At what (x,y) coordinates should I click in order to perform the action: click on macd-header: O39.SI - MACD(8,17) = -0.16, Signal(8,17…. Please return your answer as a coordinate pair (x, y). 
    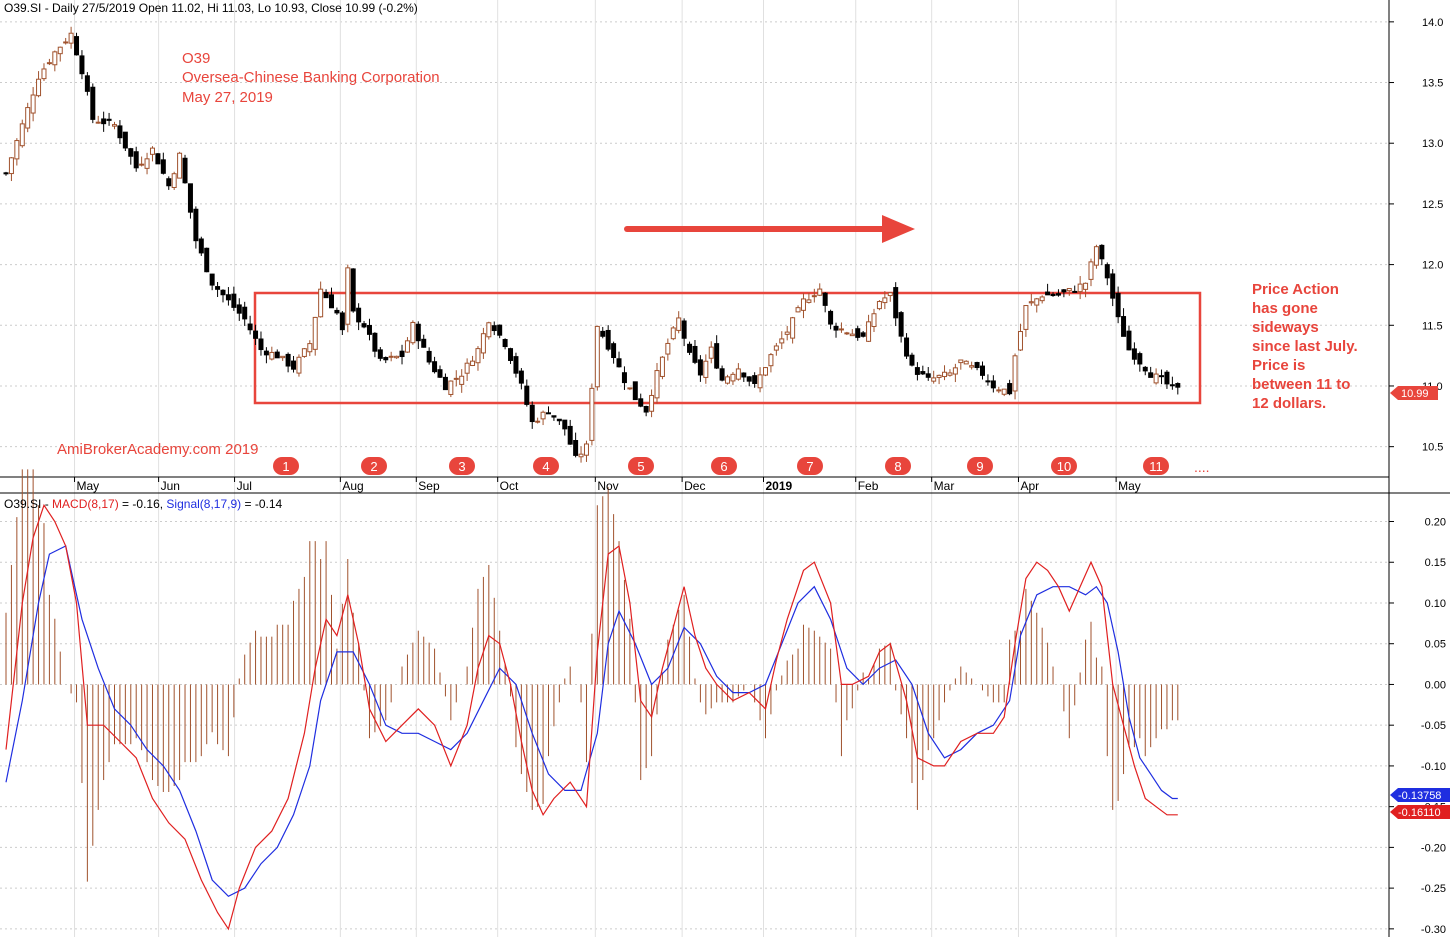
    Looking at the image, I should click on (143, 504).